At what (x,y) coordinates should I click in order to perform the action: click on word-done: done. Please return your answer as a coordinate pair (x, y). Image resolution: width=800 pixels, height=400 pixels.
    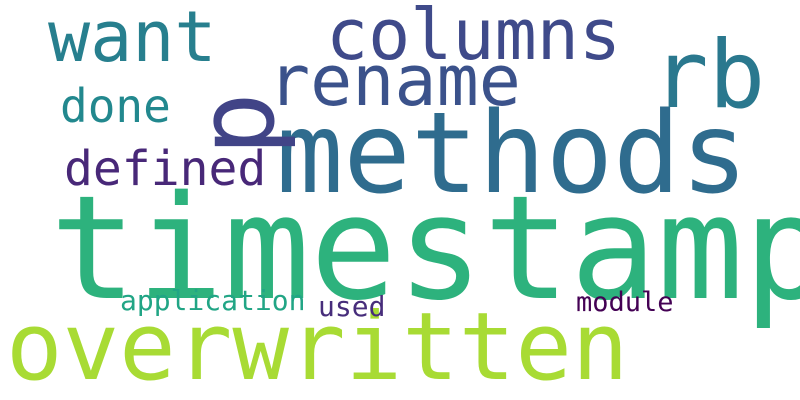
    Looking at the image, I should click on (115, 106).